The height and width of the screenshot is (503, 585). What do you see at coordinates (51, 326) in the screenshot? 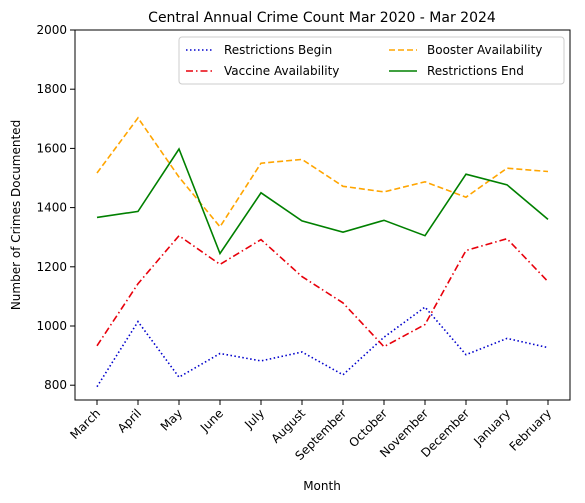
I see `y-tick-label: 1000` at bounding box center [51, 326].